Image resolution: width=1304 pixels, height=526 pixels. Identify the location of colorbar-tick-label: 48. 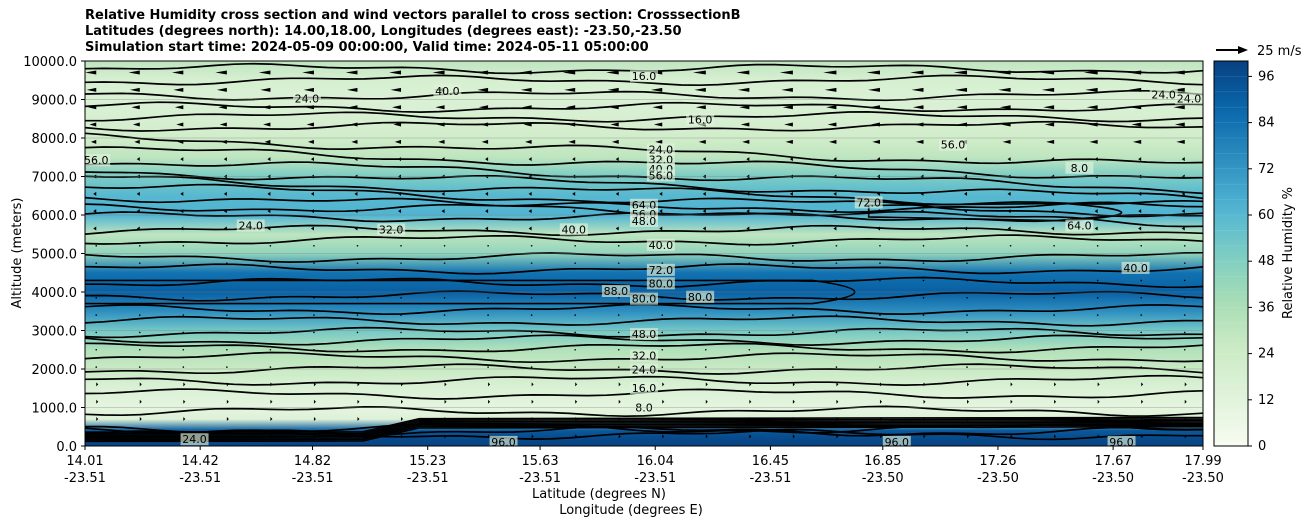
(1266, 261).